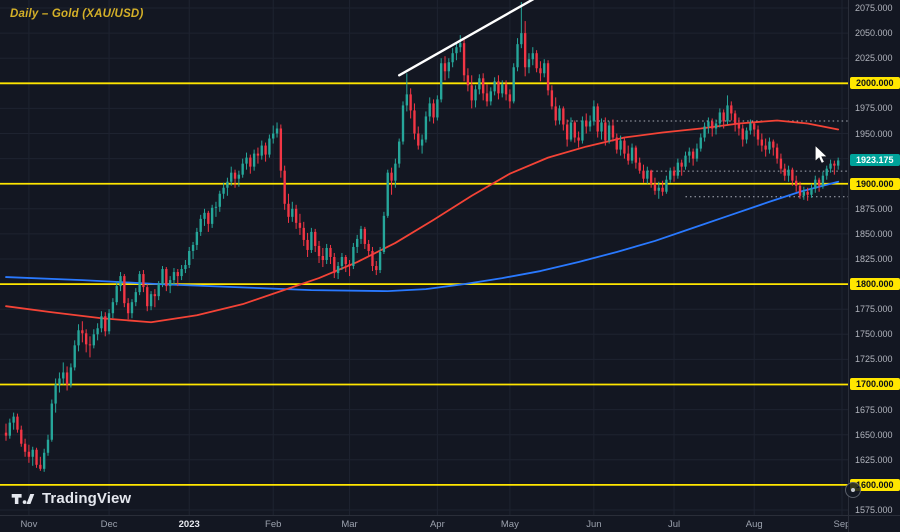 This screenshot has height=532, width=900. Describe the element at coordinates (77, 14) in the screenshot. I see `chart-title: Daily – Gold (XAU/USD)` at that location.